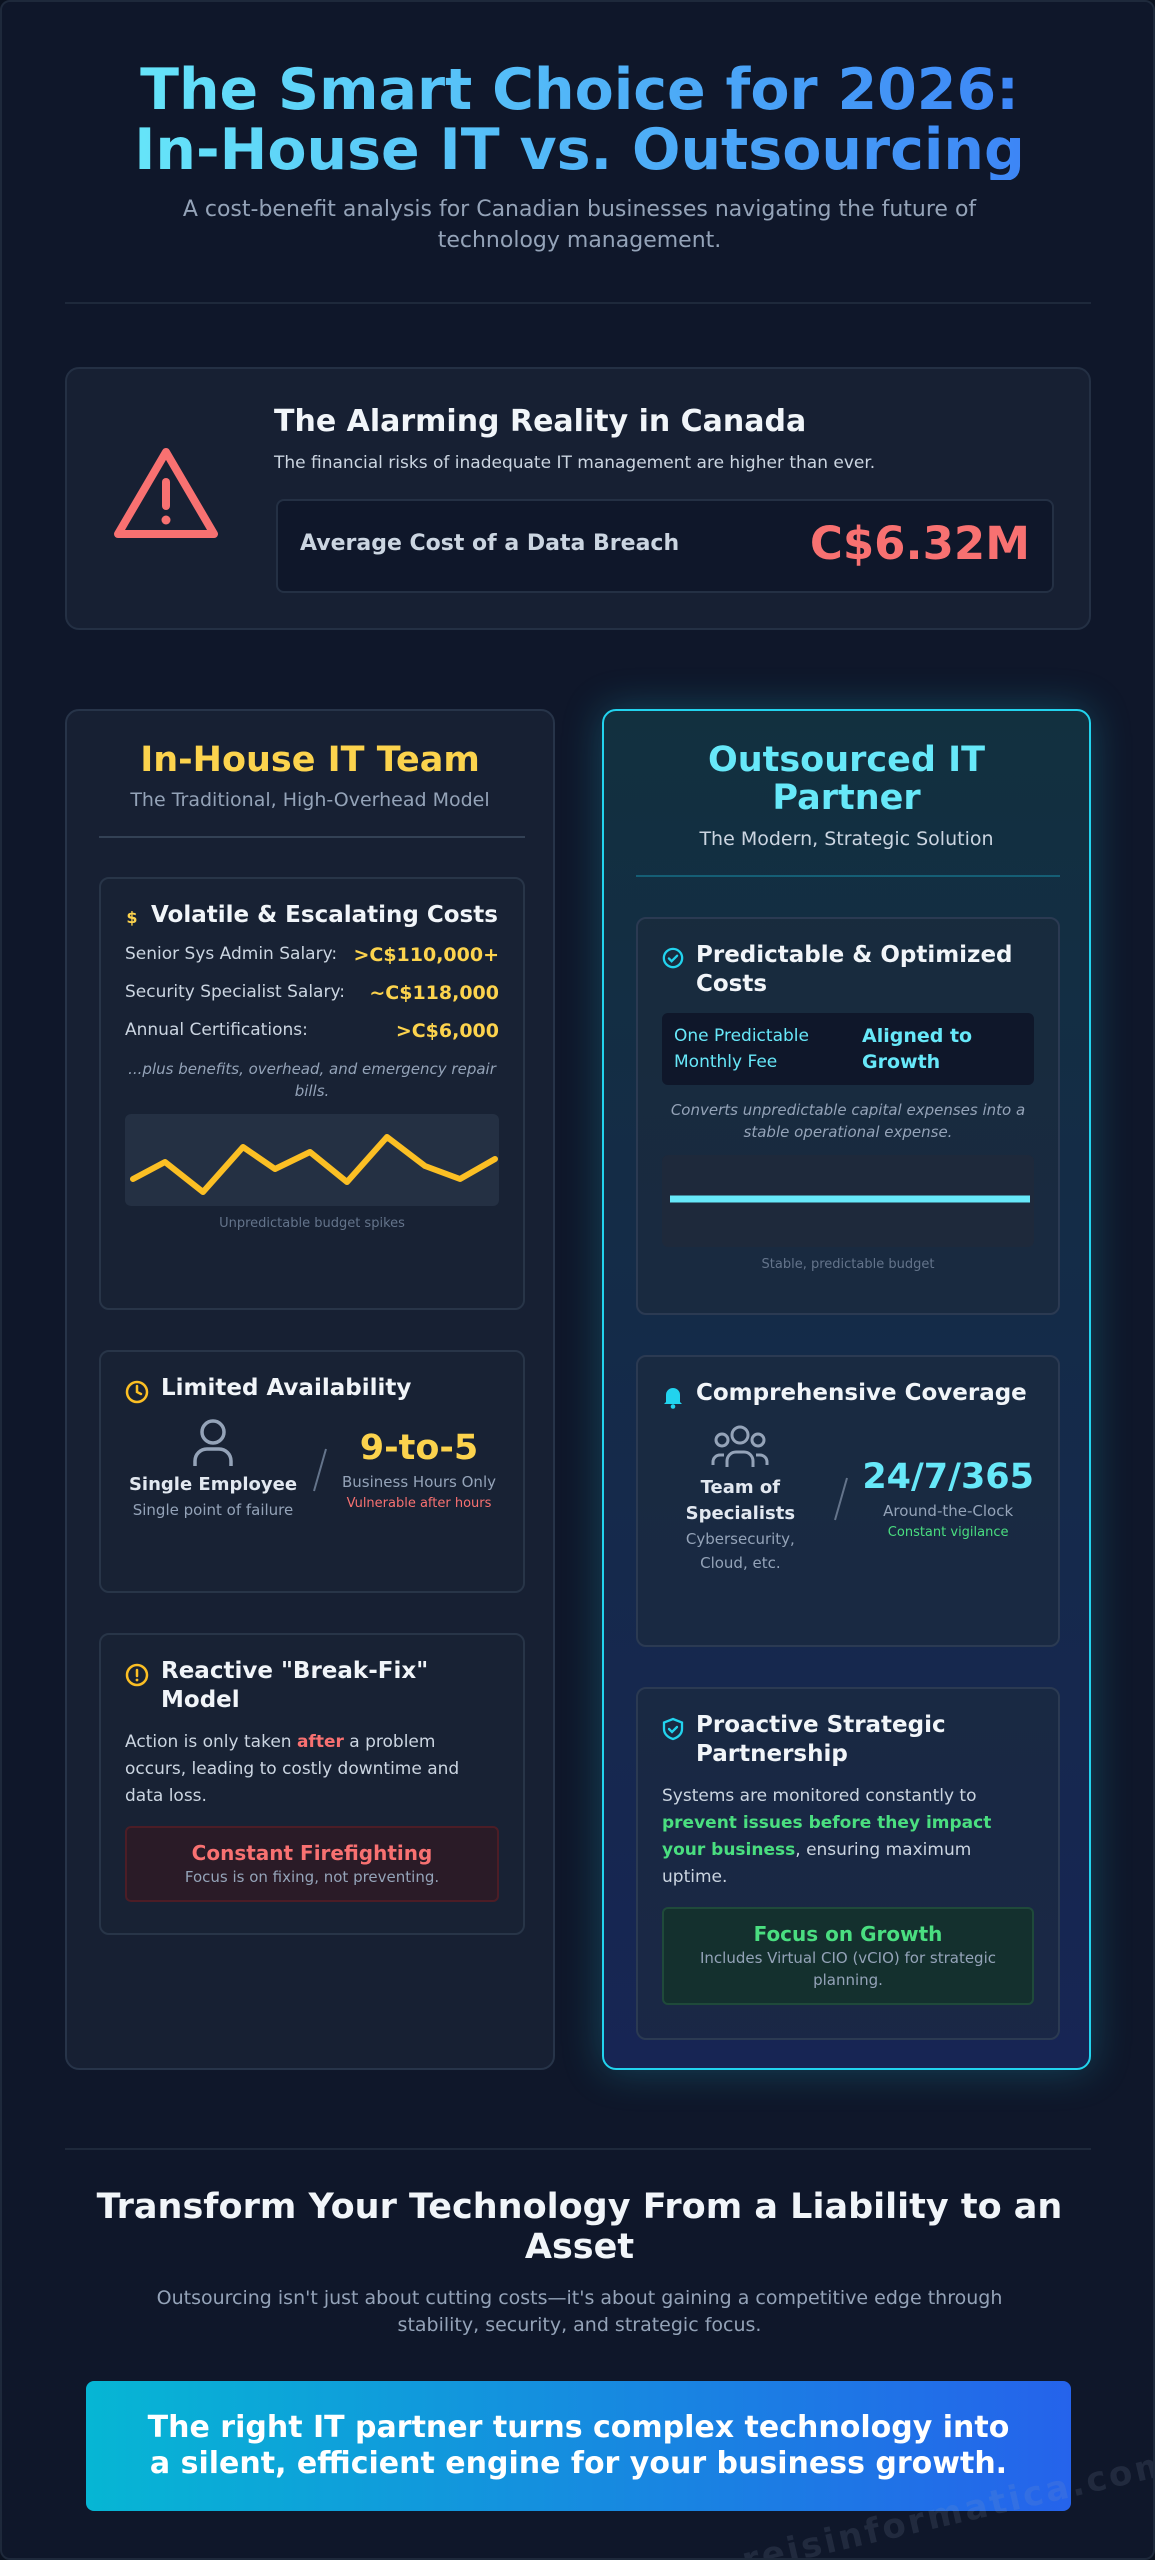  Describe the element at coordinates (312, 1853) in the screenshot. I see `callout-title: Constant Firefighting` at that location.